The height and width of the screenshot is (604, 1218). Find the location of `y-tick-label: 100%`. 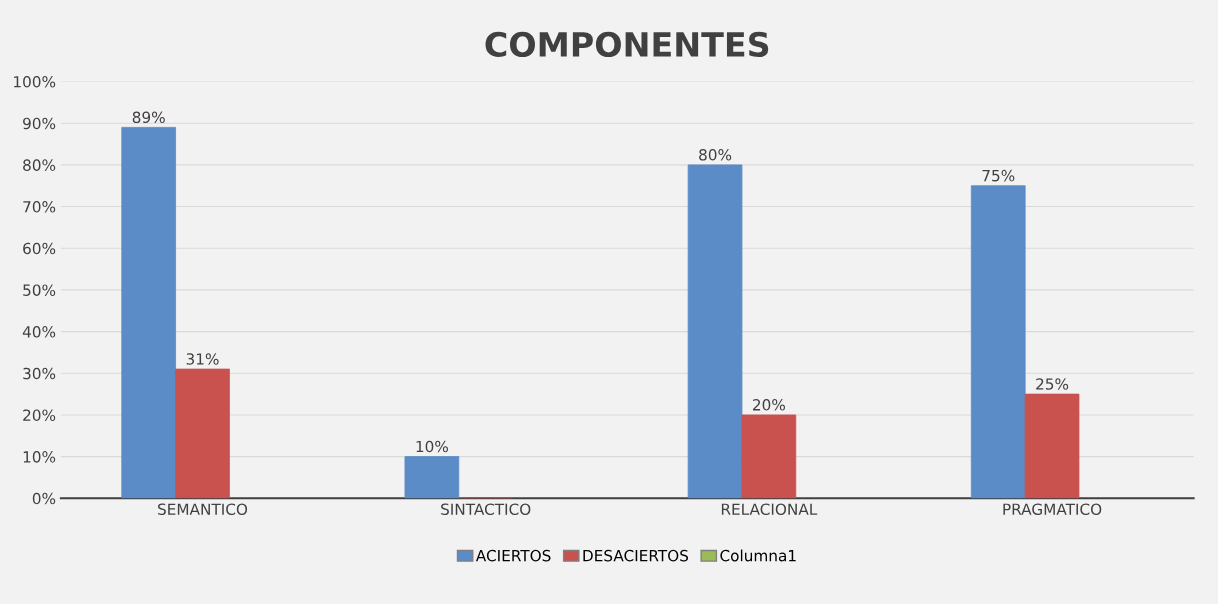

y-tick-label: 100% is located at coordinates (35, 82).